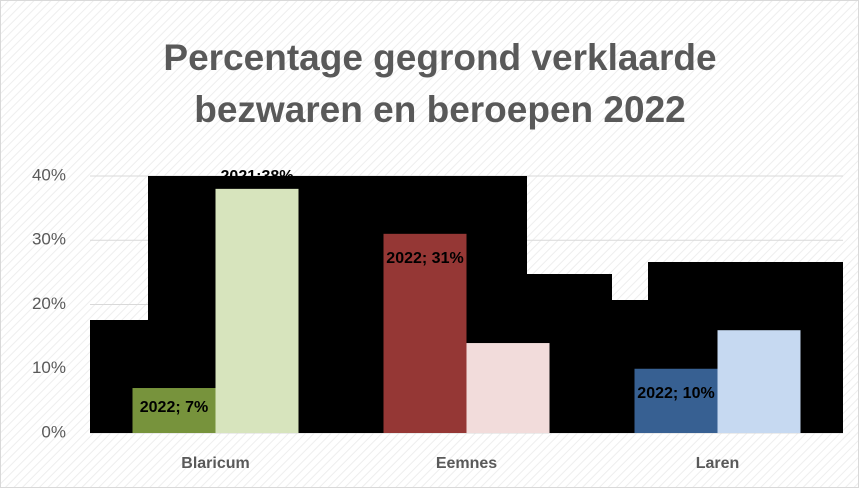 The height and width of the screenshot is (488, 859). I want to click on chart-title: Percentage gegrond verklaarde, so click(439, 57).